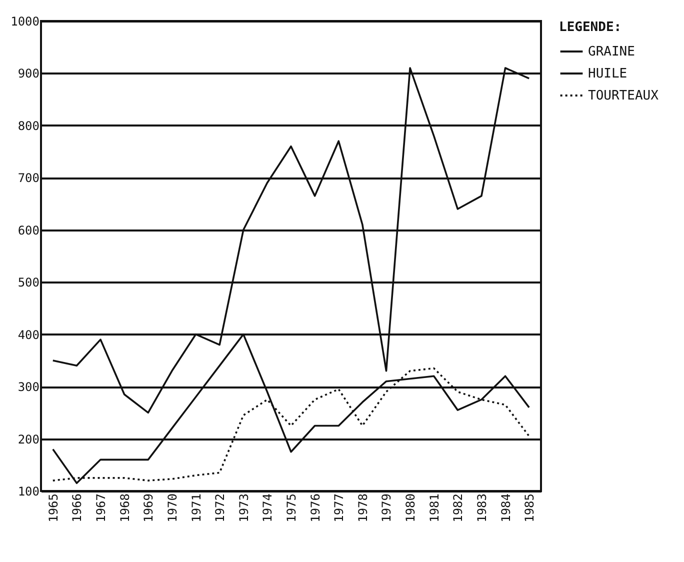 Image resolution: width=684 pixels, height=562 pixels. Describe the element at coordinates (458, 508) in the screenshot. I see `x-tick-label: 1982` at that location.